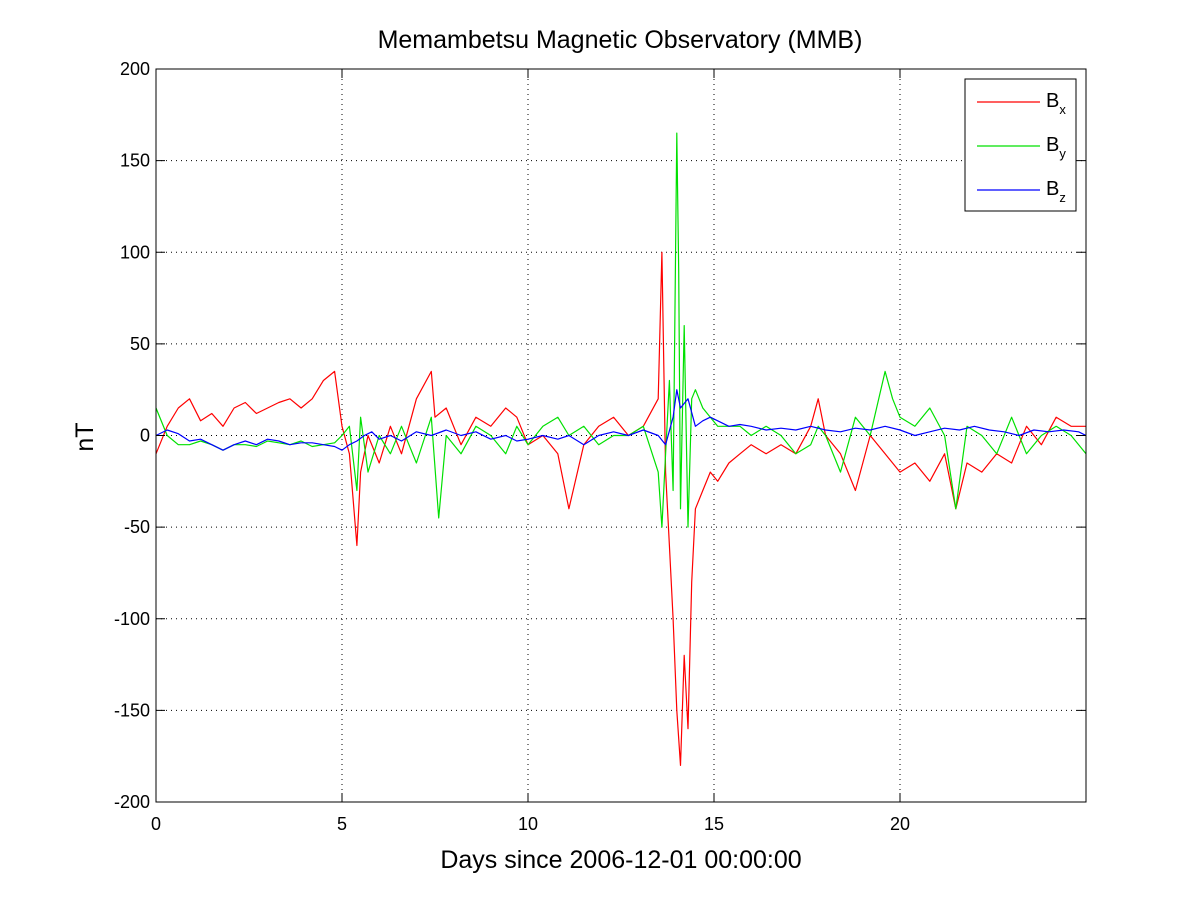 This screenshot has height=900, width=1200. Describe the element at coordinates (132, 619) in the screenshot. I see `y-tick-label-2: -100` at that location.